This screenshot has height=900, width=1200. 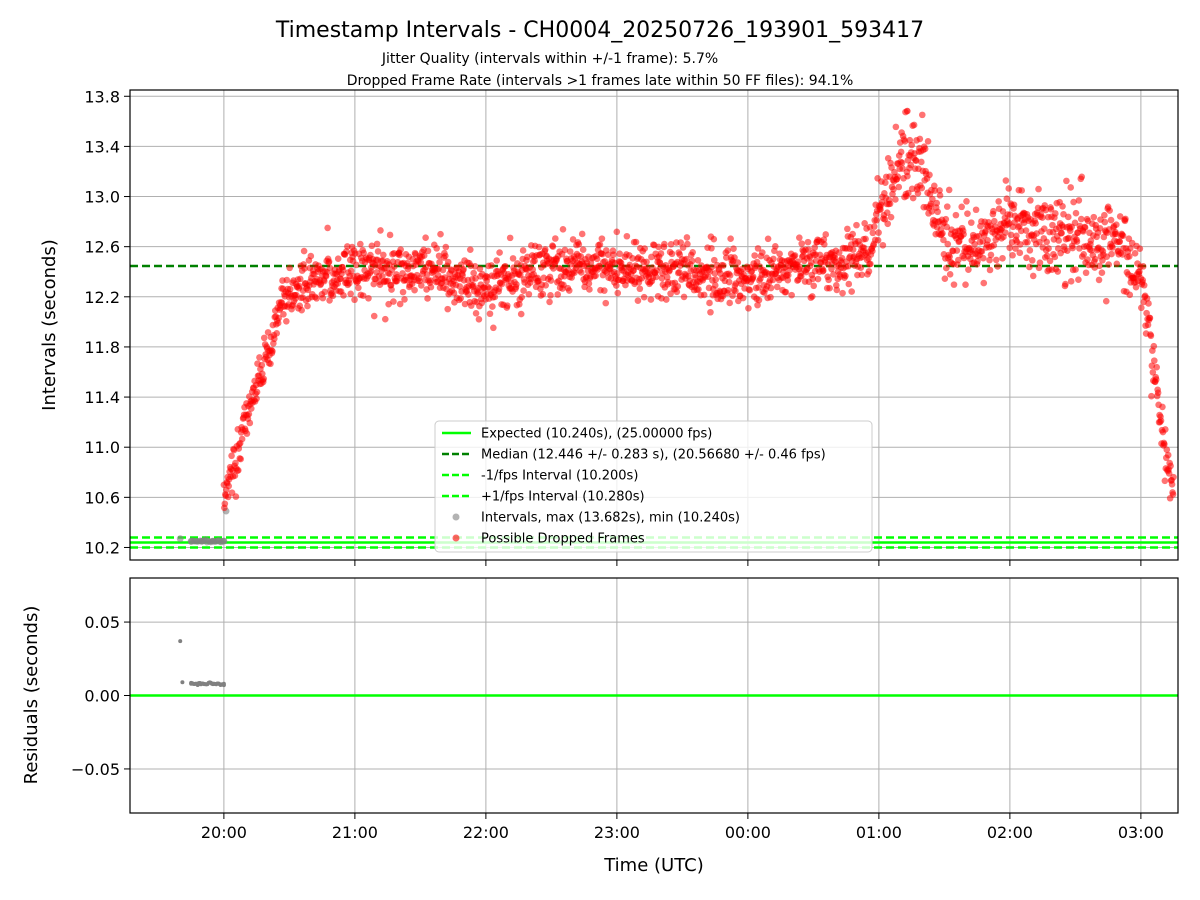 I want to click on interval-point, so click(x=213, y=541).